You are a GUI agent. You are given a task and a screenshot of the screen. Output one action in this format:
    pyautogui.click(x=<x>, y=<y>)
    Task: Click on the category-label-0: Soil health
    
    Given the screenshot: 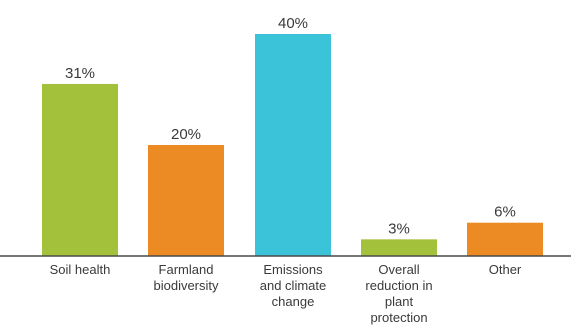 What is the action you would take?
    pyautogui.click(x=80, y=269)
    